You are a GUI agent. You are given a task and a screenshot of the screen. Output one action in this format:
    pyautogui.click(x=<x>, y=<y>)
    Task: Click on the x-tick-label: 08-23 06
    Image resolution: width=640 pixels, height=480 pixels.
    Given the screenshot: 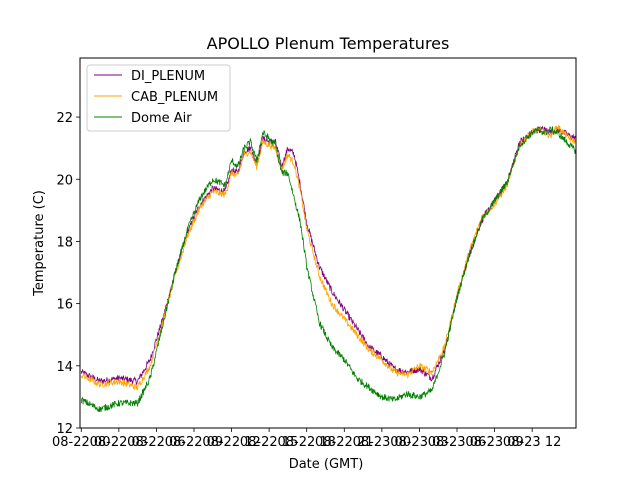 What is the action you would take?
    pyautogui.click(x=457, y=442)
    